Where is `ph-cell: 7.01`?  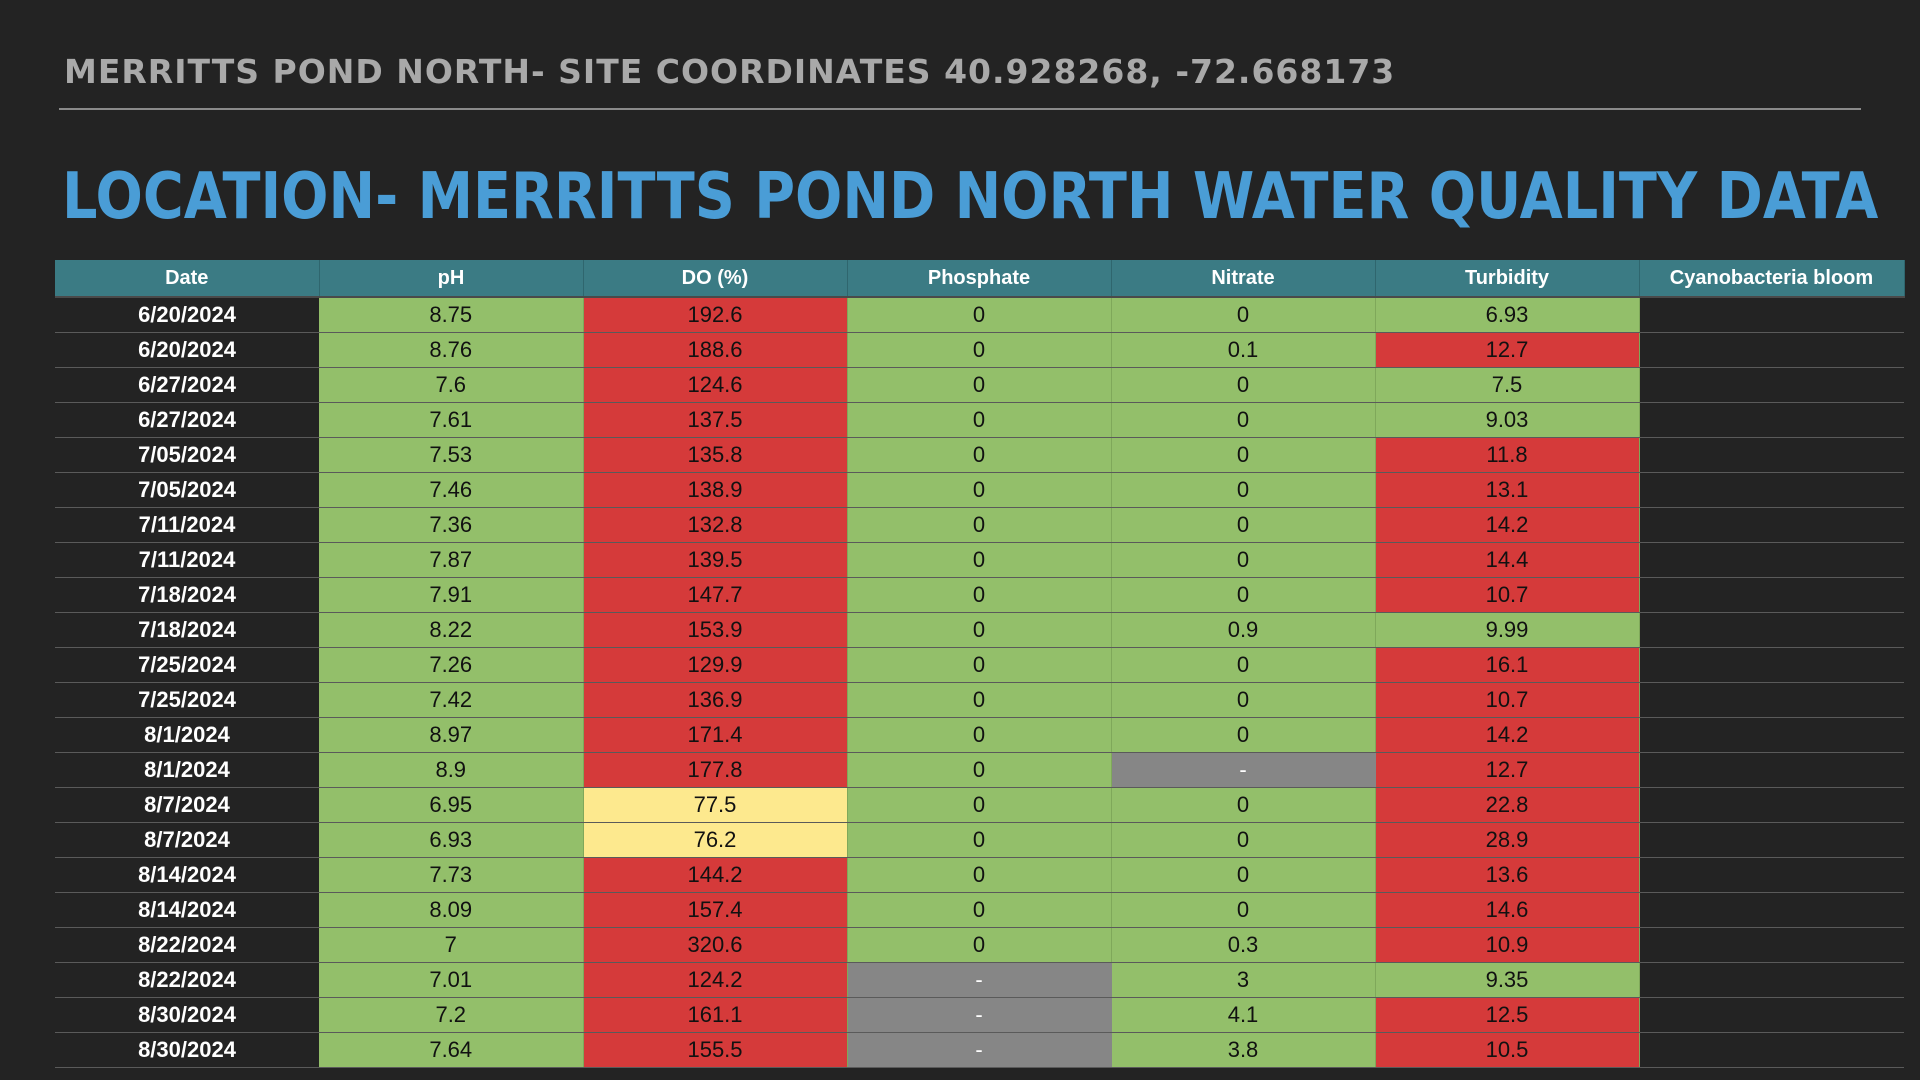 ph-cell: 7.01 is located at coordinates (451, 980).